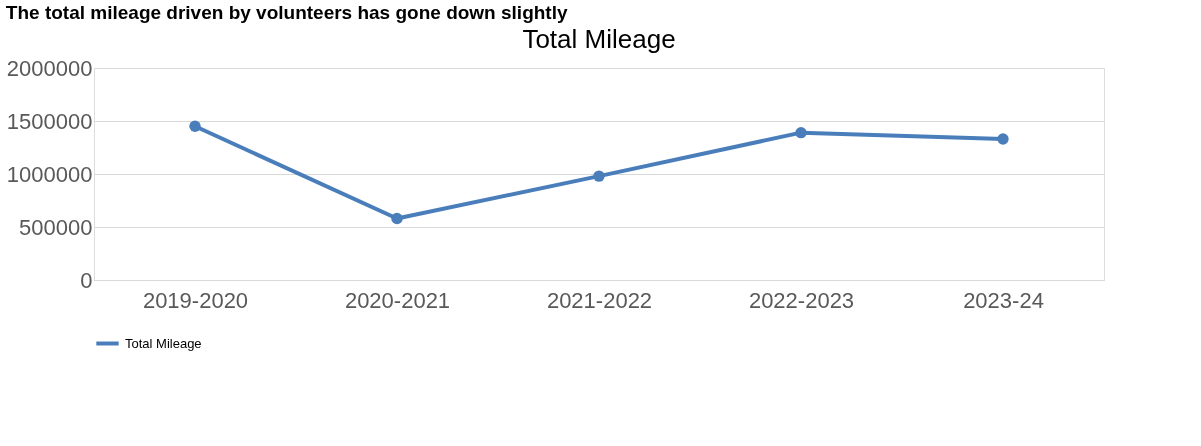 This screenshot has height=446, width=1201. I want to click on y-tick-label: 2000000, so click(49, 68).